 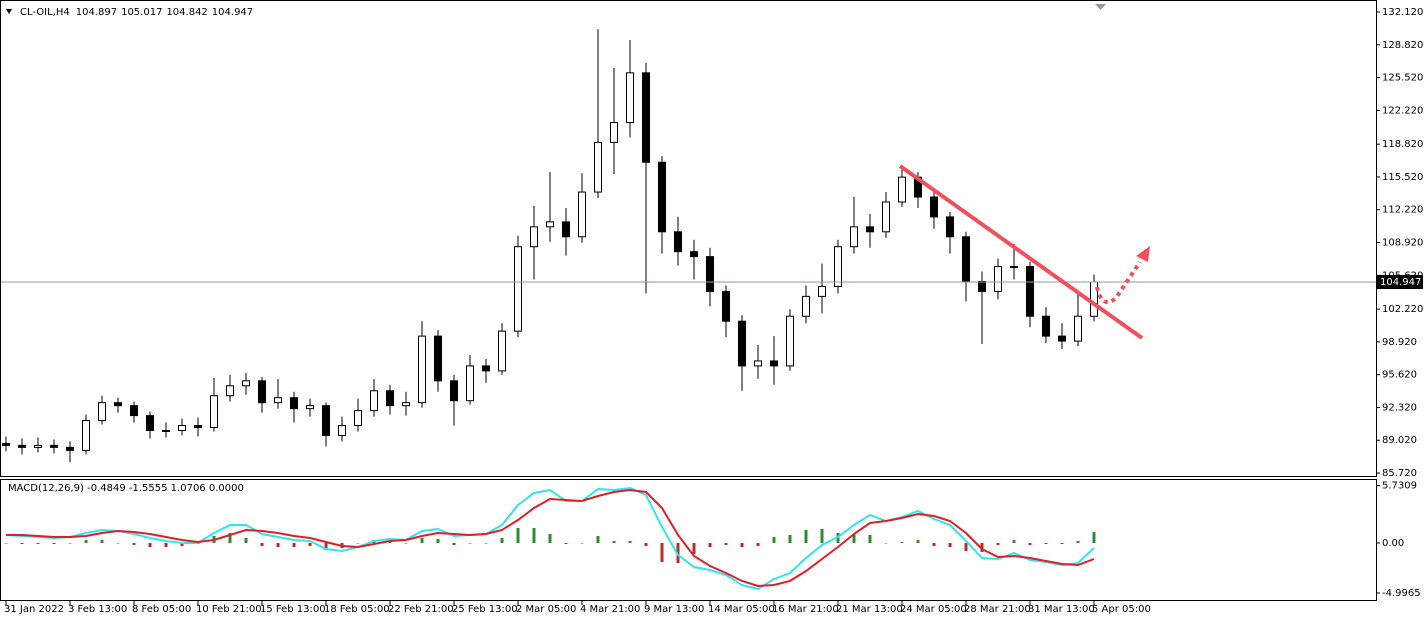 What do you see at coordinates (1061, 609) in the screenshot?
I see `x-tick-label: 31 Mar 13:00` at bounding box center [1061, 609].